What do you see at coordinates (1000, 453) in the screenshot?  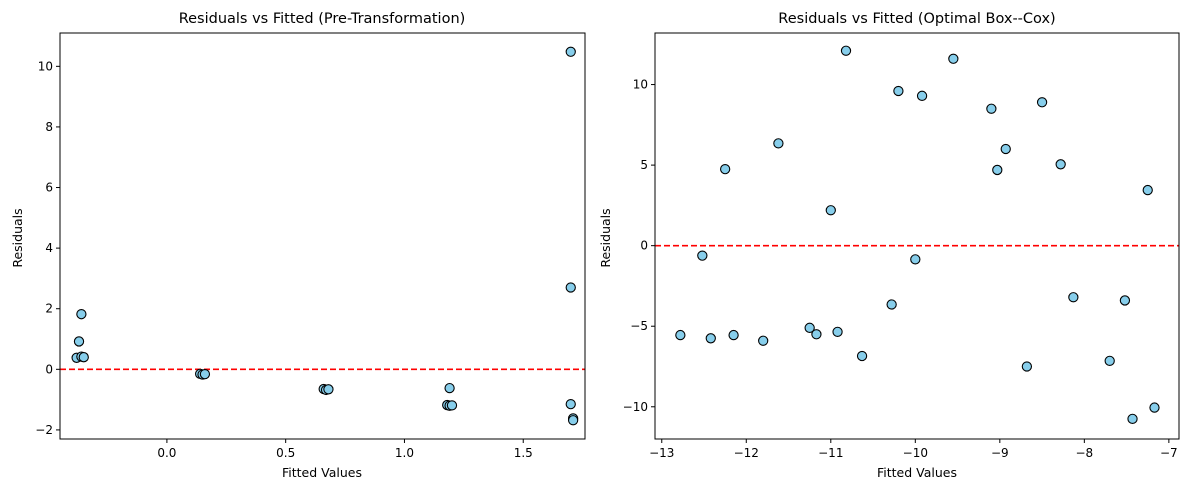 I see `right-x-tick-label: −9` at bounding box center [1000, 453].